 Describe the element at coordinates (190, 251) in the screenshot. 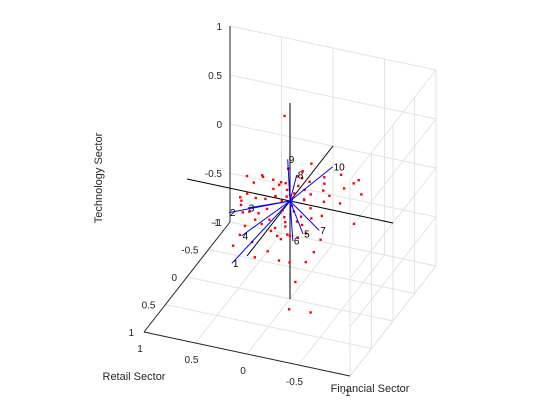

I see `y-tick-label: -0.5` at that location.